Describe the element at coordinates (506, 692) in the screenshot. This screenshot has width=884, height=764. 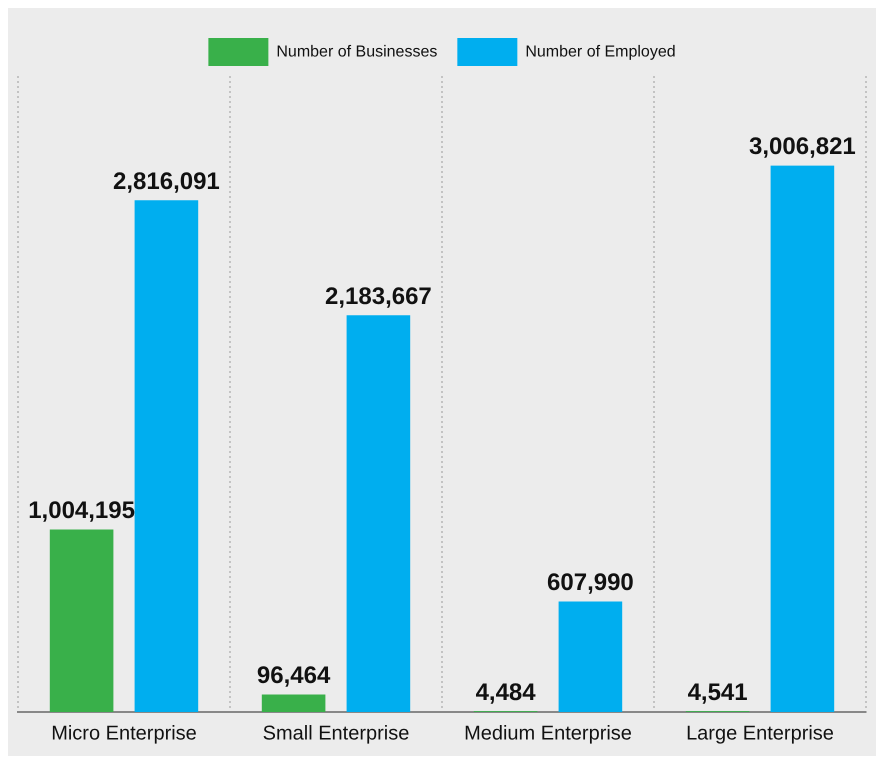
I see `data-label: 4,484` at that location.